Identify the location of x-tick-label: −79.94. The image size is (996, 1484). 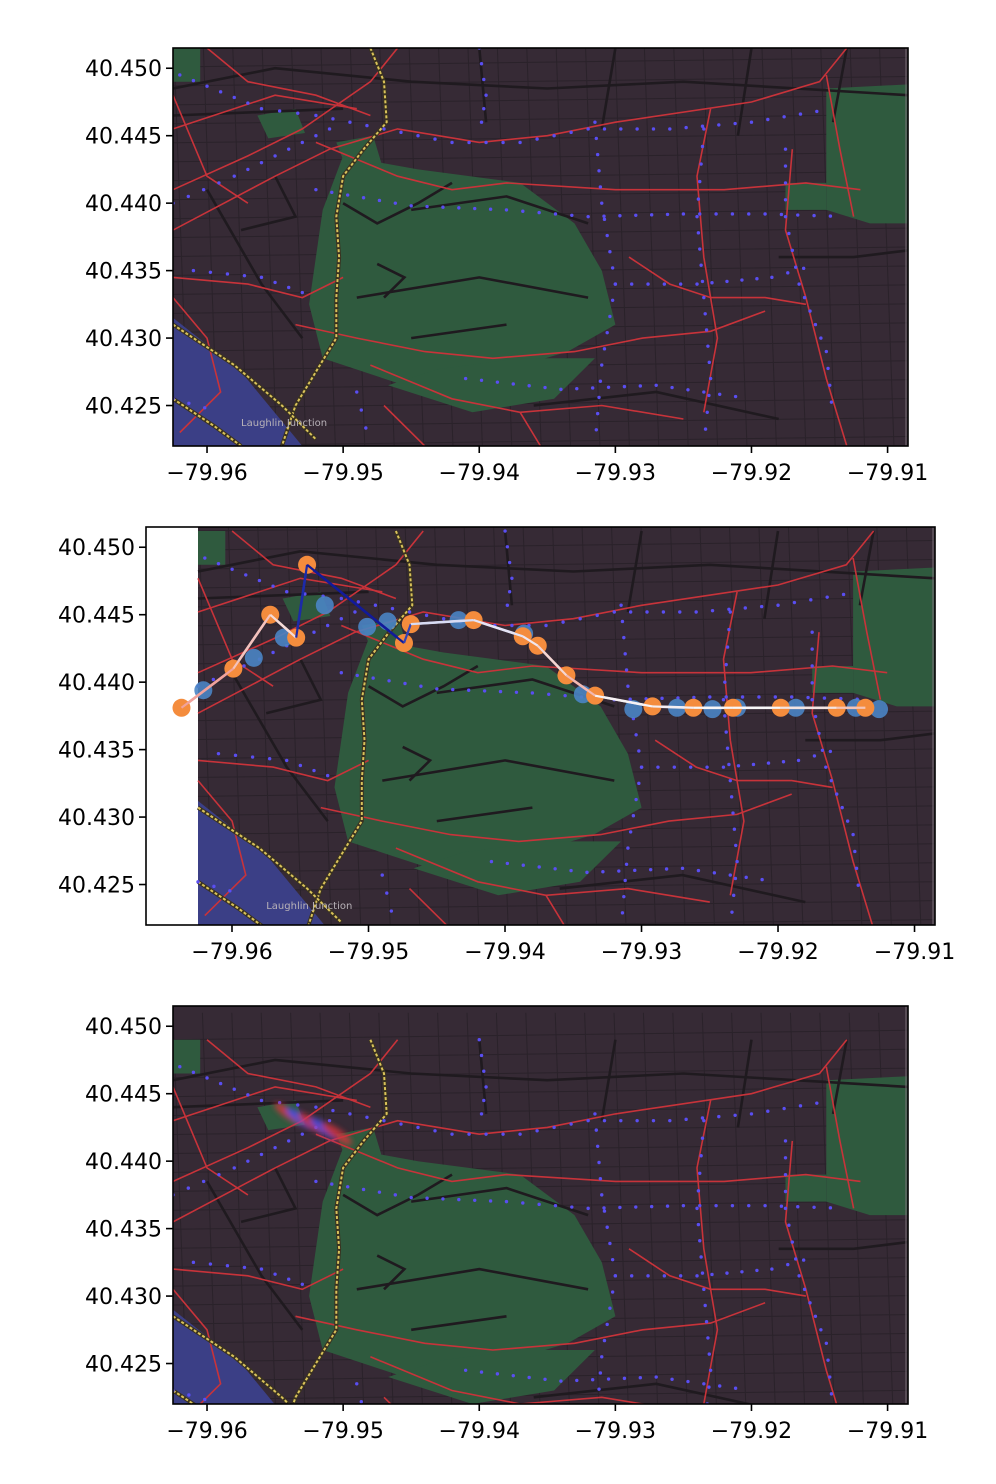
(504, 952).